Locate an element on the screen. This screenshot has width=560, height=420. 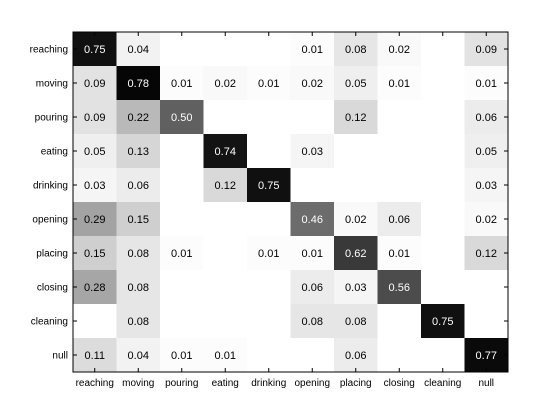
x-tick-label: pouring is located at coordinates (181, 383).